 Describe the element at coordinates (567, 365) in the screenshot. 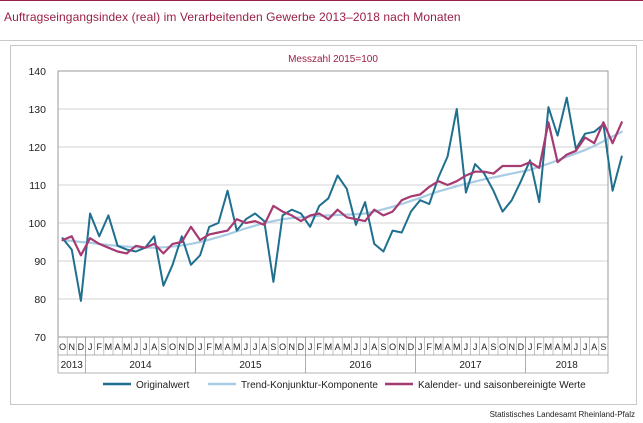

I see `year-label: 2018` at that location.